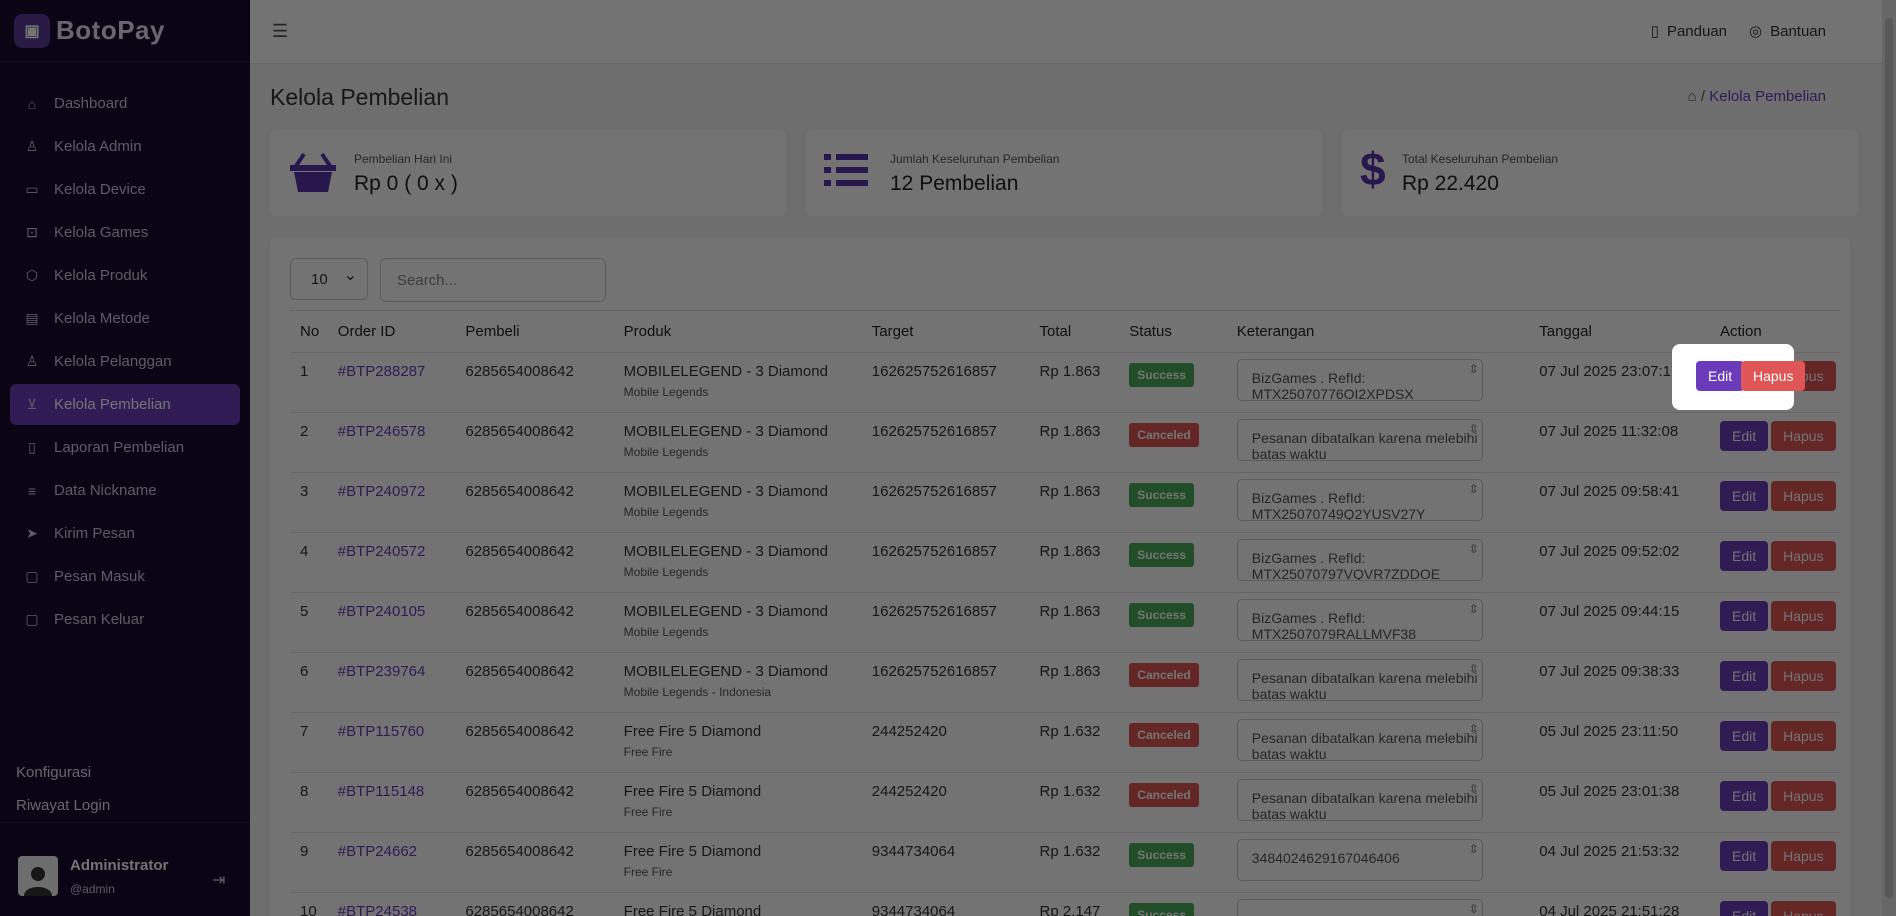  What do you see at coordinates (125, 490) in the screenshot?
I see `sidebar-item-data-nickname: ≡ Data Nickname` at bounding box center [125, 490].